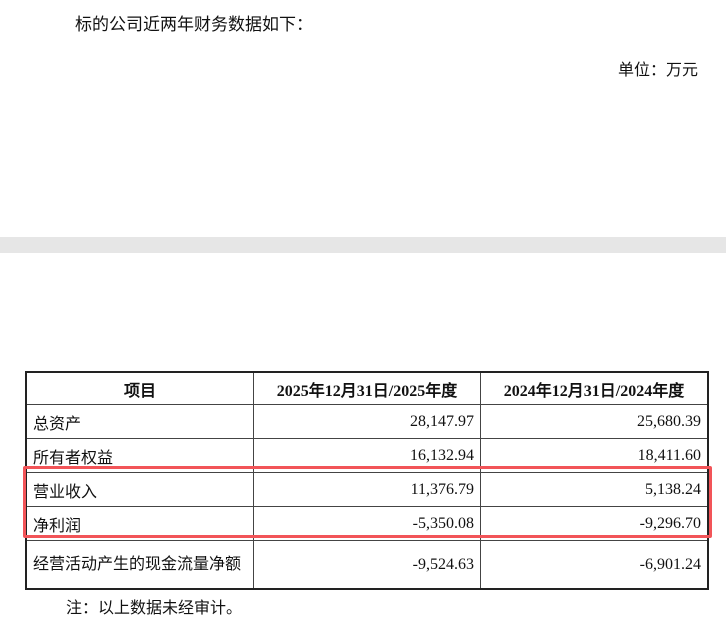 The image size is (726, 618). Describe the element at coordinates (657, 70) in the screenshot. I see `unit-label: 单位：万元` at that location.